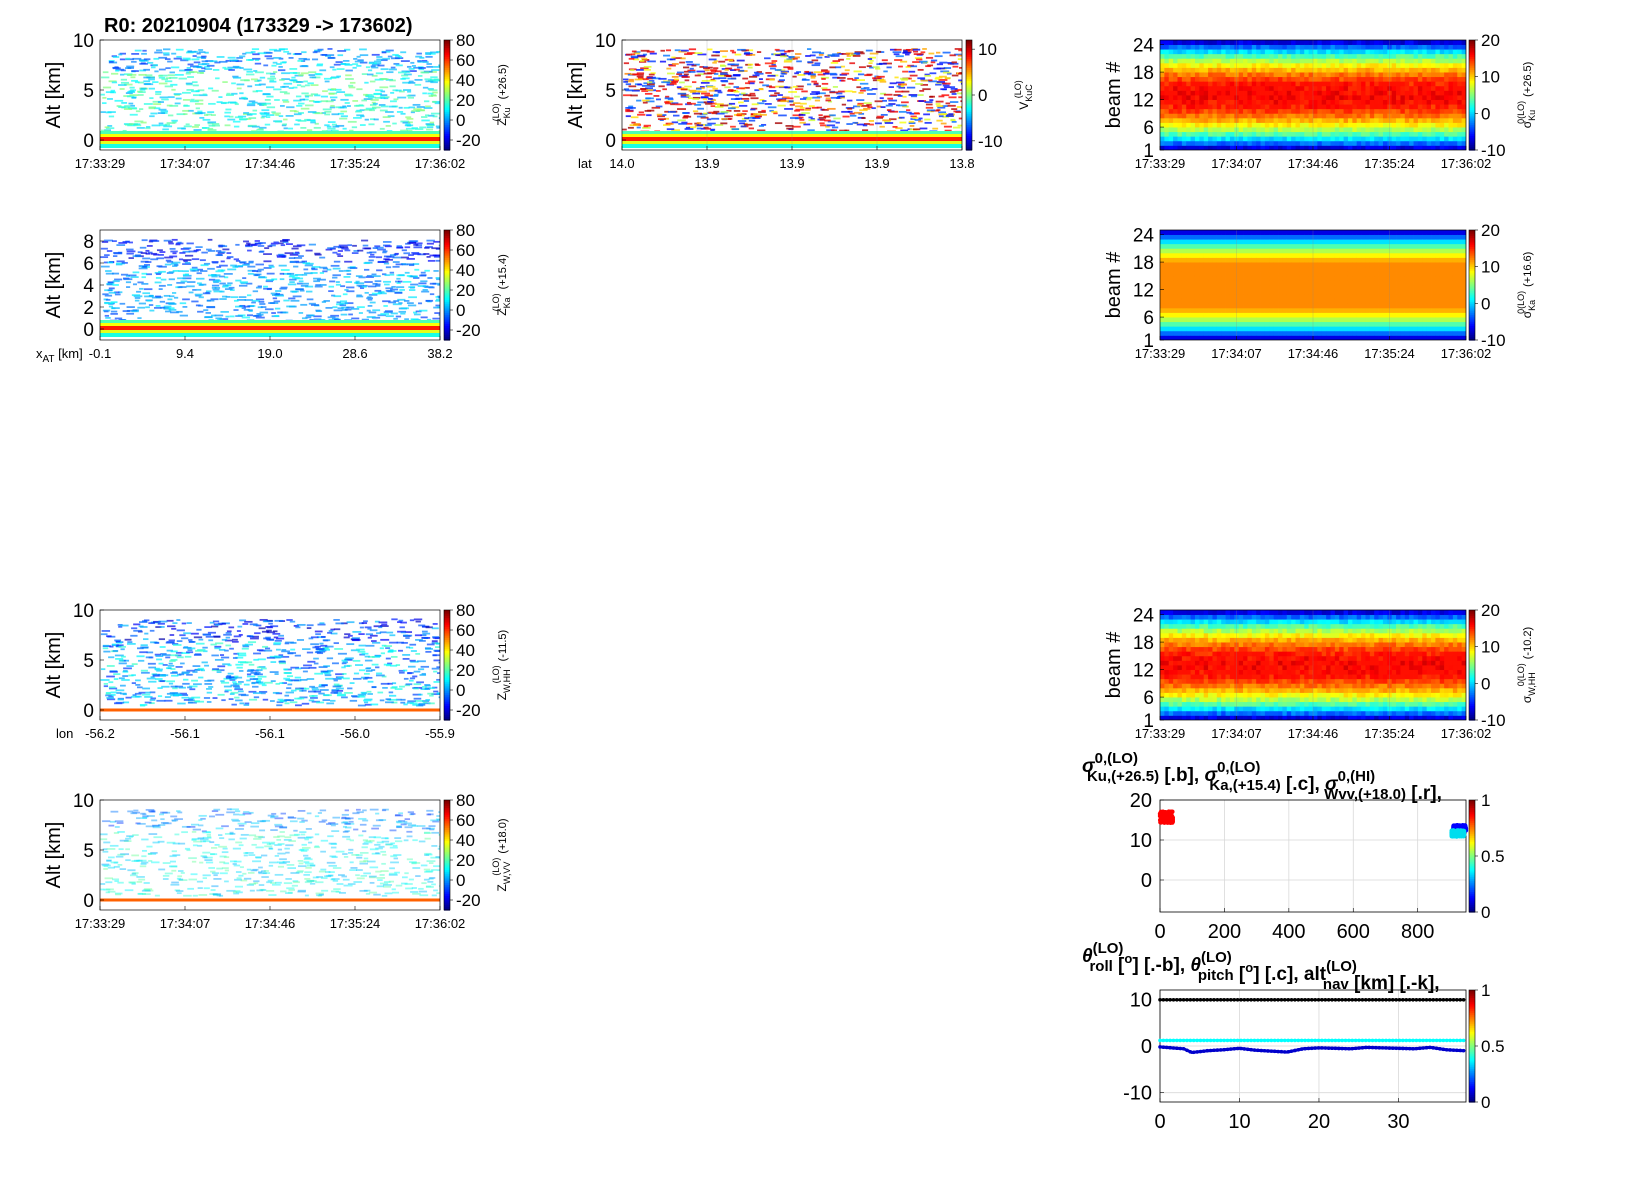  I want to click on y-tick-label: 18, so click(1143, 73).